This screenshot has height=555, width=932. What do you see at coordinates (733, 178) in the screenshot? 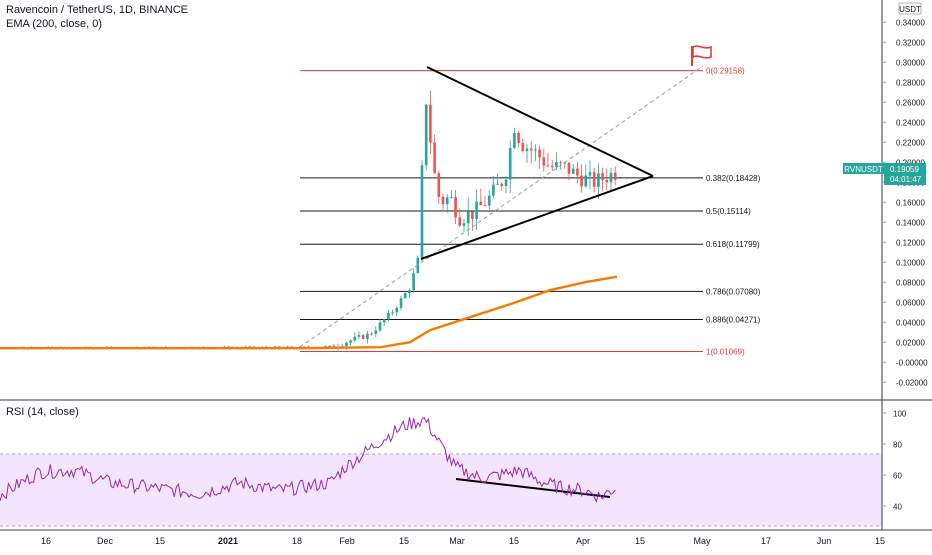
I see `fib-level-label: 0.382(0.18428)` at bounding box center [733, 178].